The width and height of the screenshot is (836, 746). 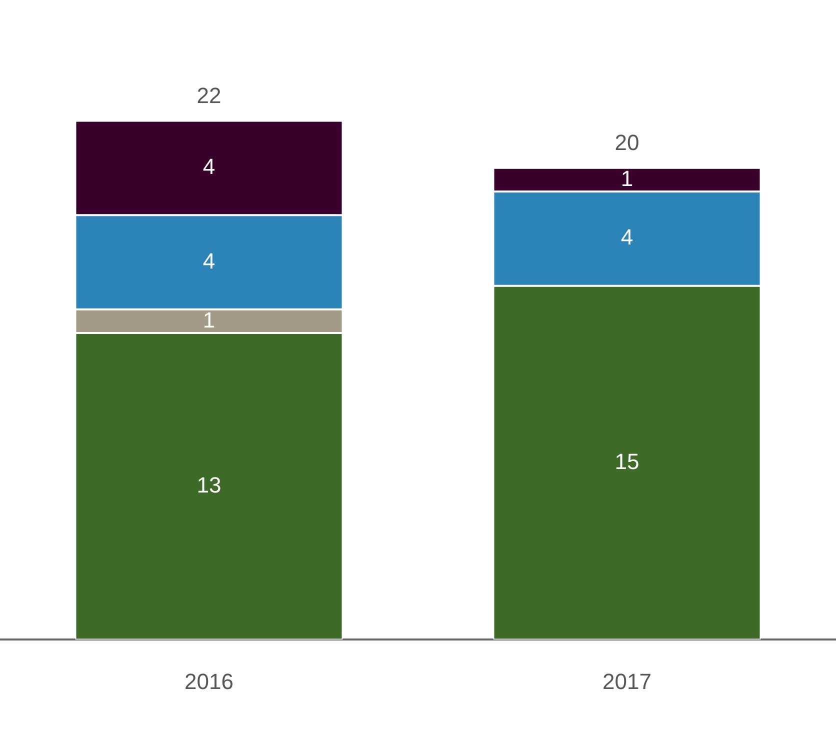 What do you see at coordinates (627, 461) in the screenshot?
I see `data-label: 15` at bounding box center [627, 461].